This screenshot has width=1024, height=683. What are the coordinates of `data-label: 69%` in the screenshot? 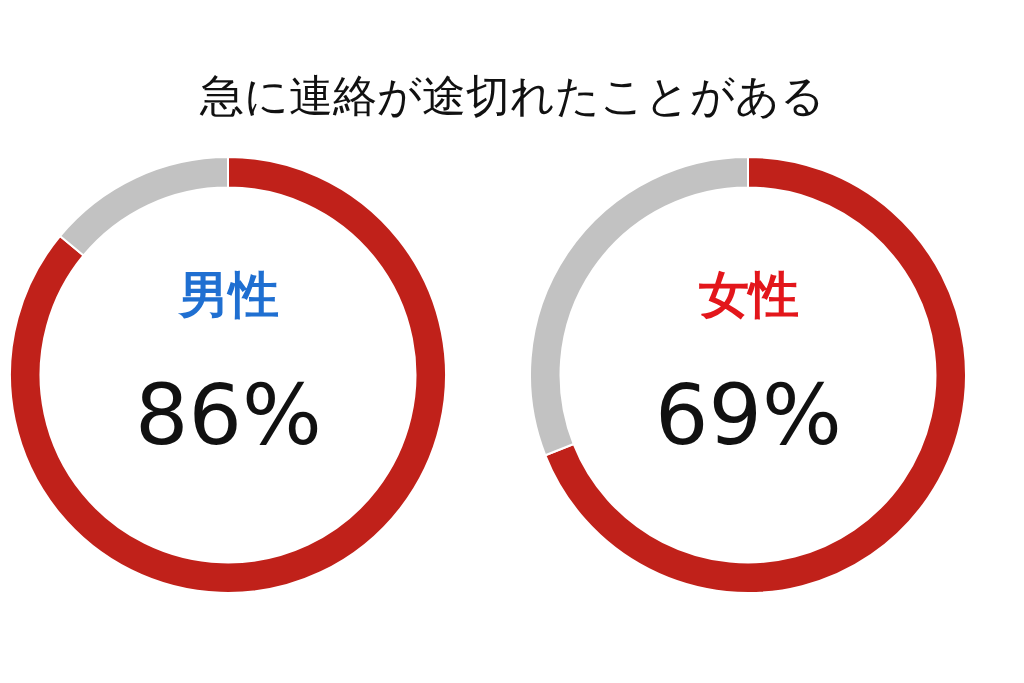 It's located at (748, 415).